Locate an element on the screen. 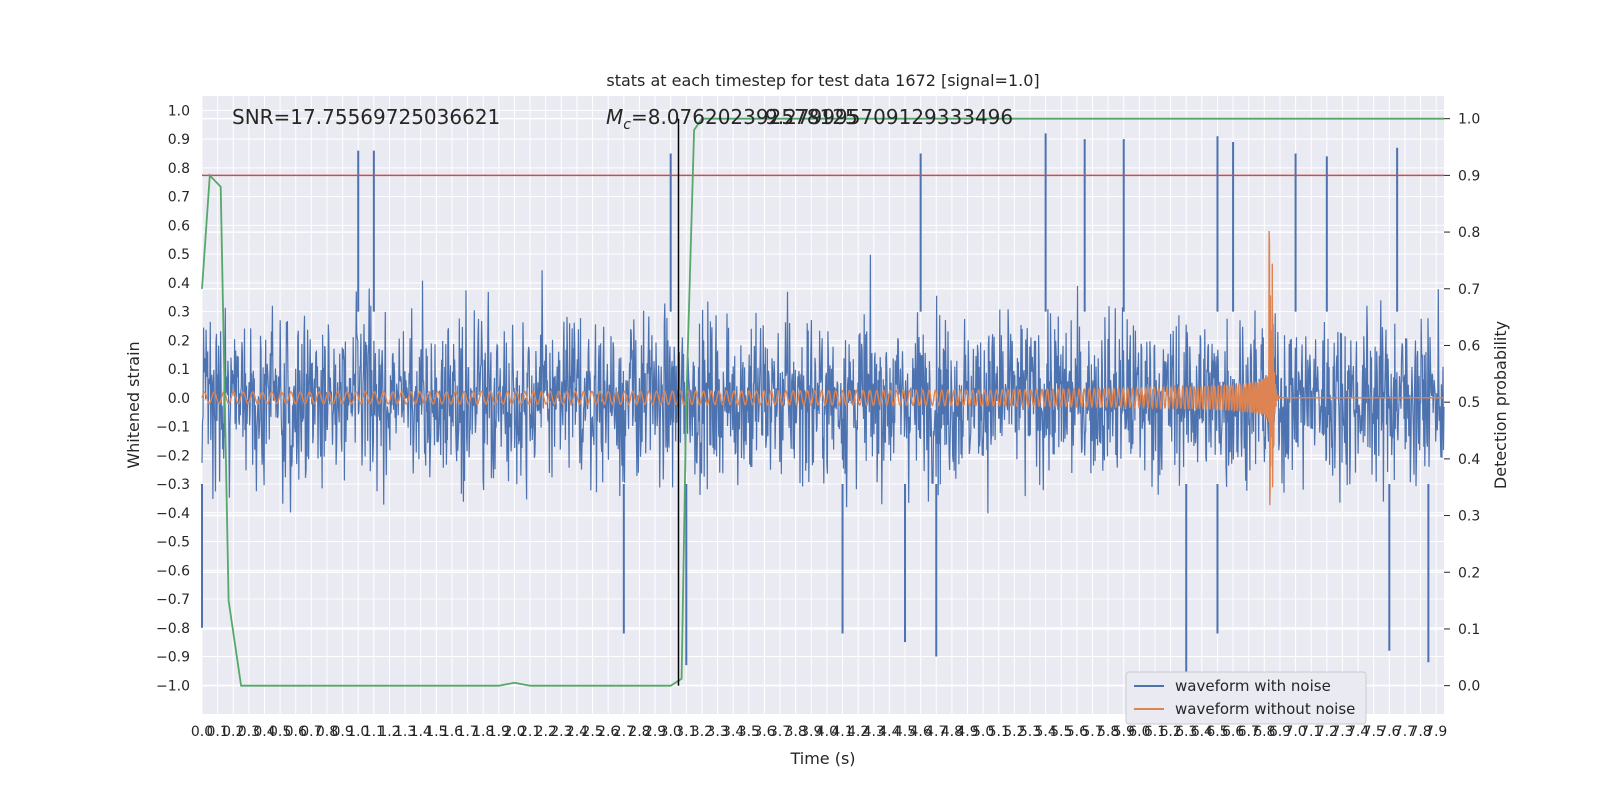  x-tick-label: 7.2 is located at coordinates (1327, 732).